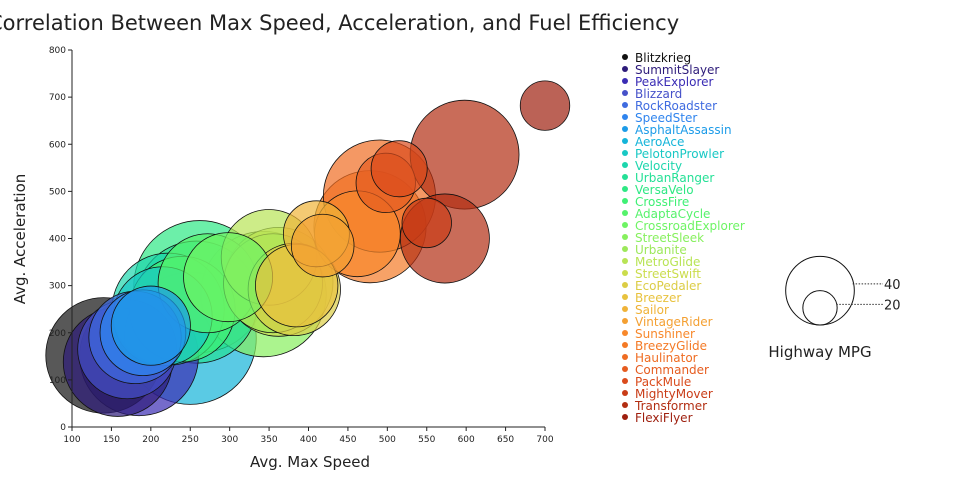 The image size is (960, 500). What do you see at coordinates (690, 226) in the screenshot?
I see `legend-item-crossroadexplorer: CrossroadExplorer` at bounding box center [690, 226].